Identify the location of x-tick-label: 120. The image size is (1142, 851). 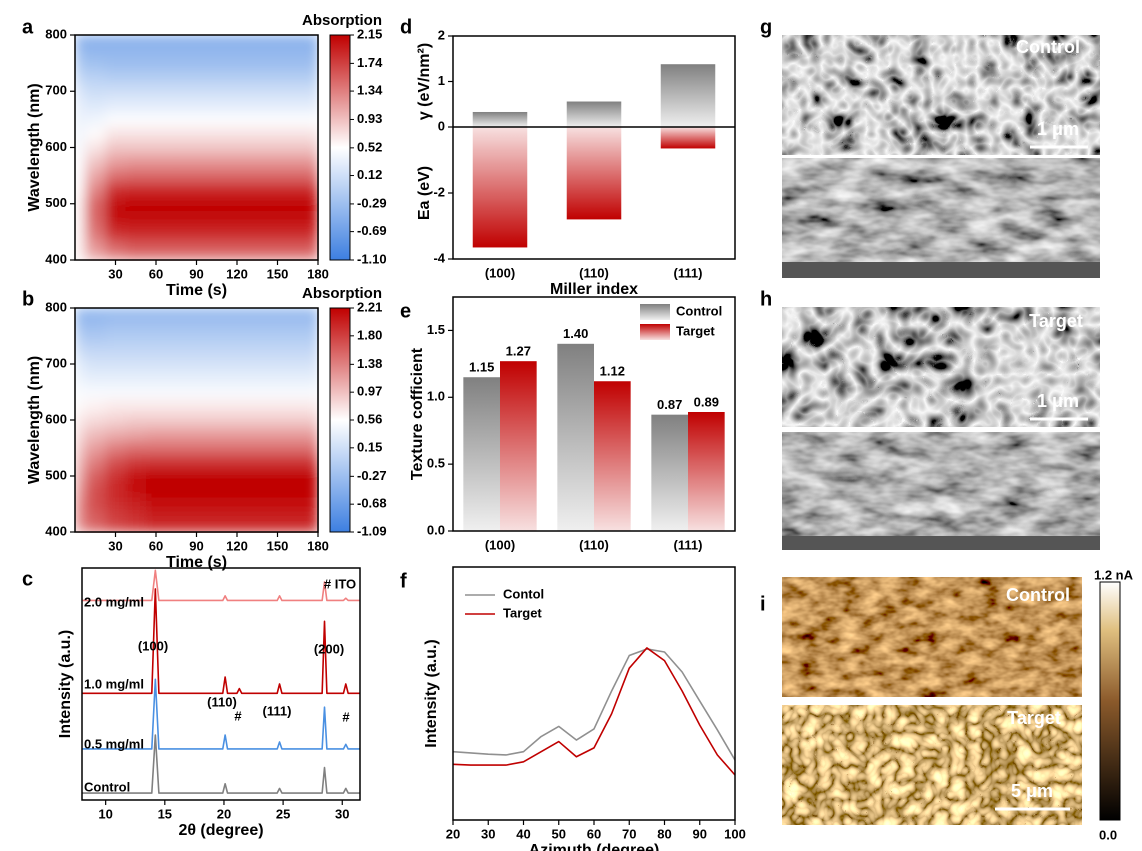
(237, 545).